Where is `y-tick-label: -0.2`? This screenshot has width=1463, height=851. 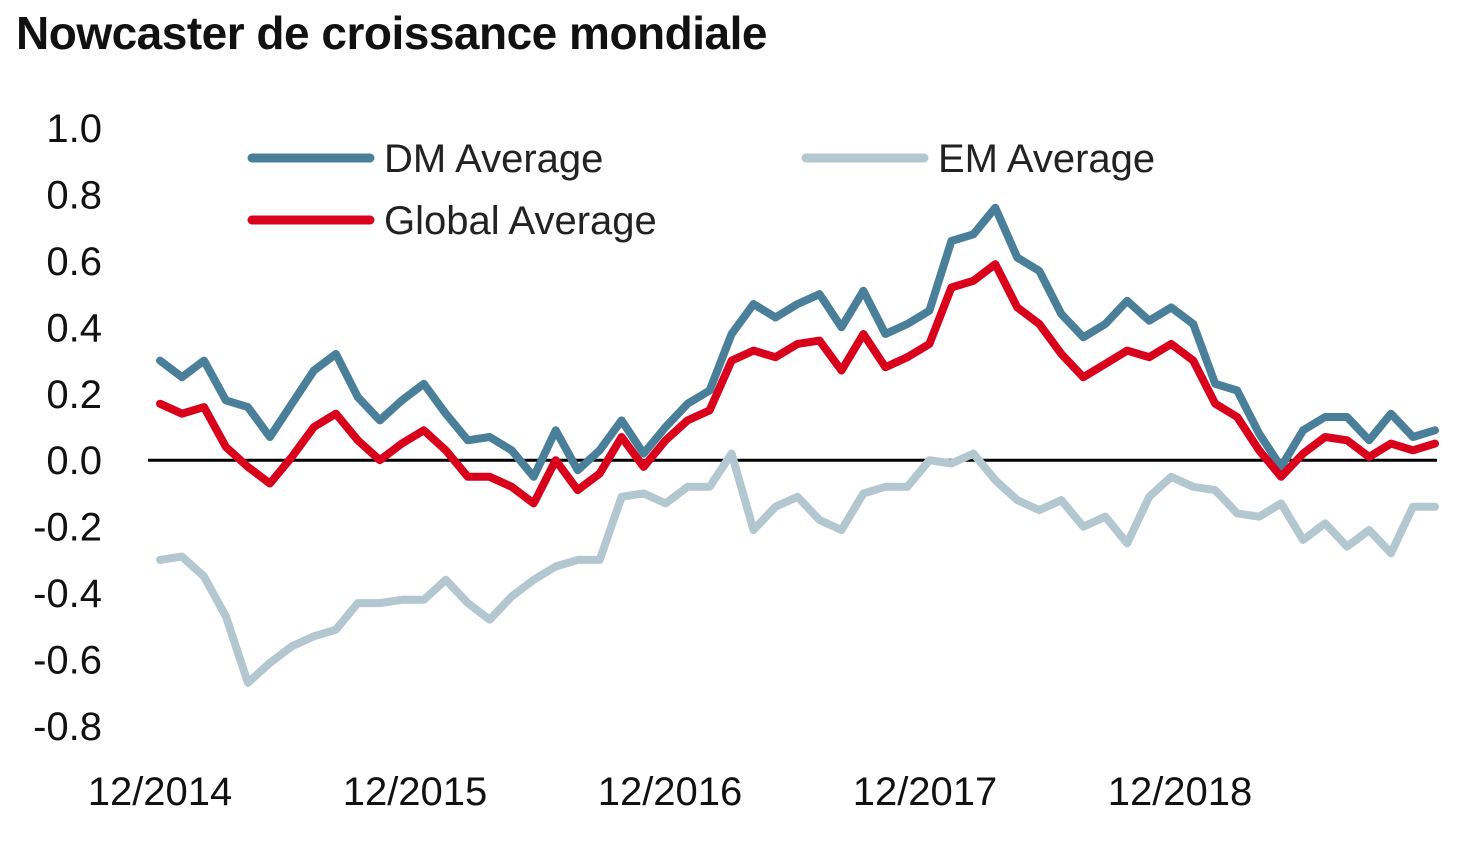 y-tick-label: -0.2 is located at coordinates (67, 528).